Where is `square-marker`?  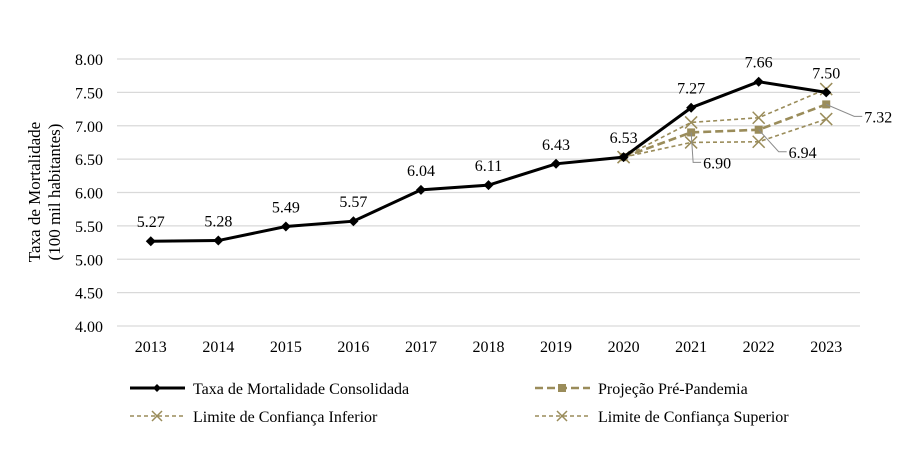 square-marker is located at coordinates (562, 388).